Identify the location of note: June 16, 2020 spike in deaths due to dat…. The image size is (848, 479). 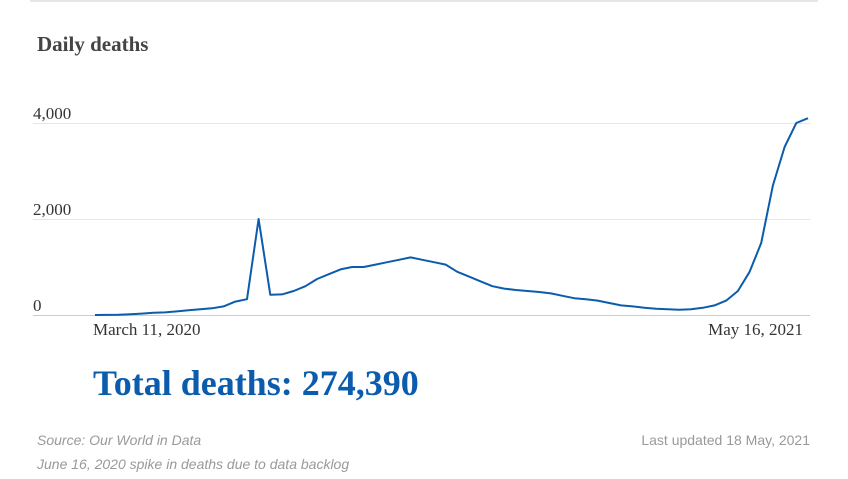
(192, 464).